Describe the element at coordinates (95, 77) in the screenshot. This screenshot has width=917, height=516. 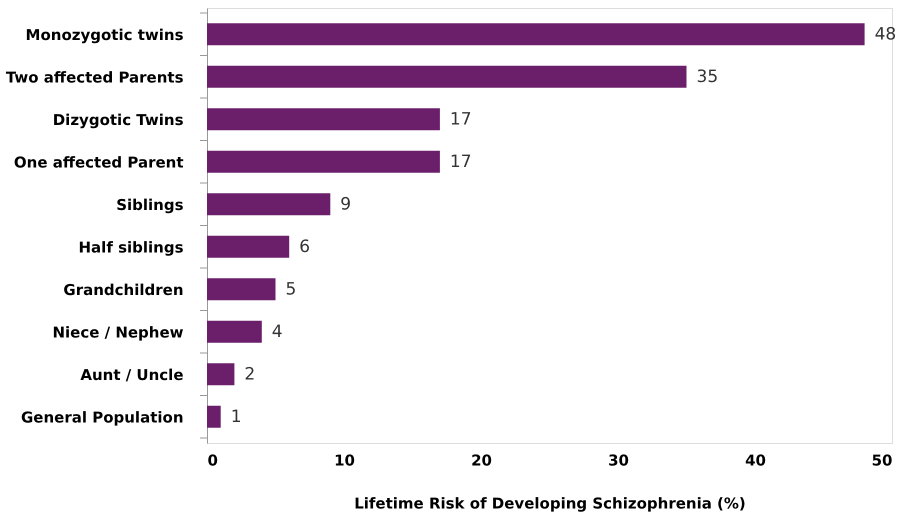
I see `y-tick-label: Two affected Parents` at that location.